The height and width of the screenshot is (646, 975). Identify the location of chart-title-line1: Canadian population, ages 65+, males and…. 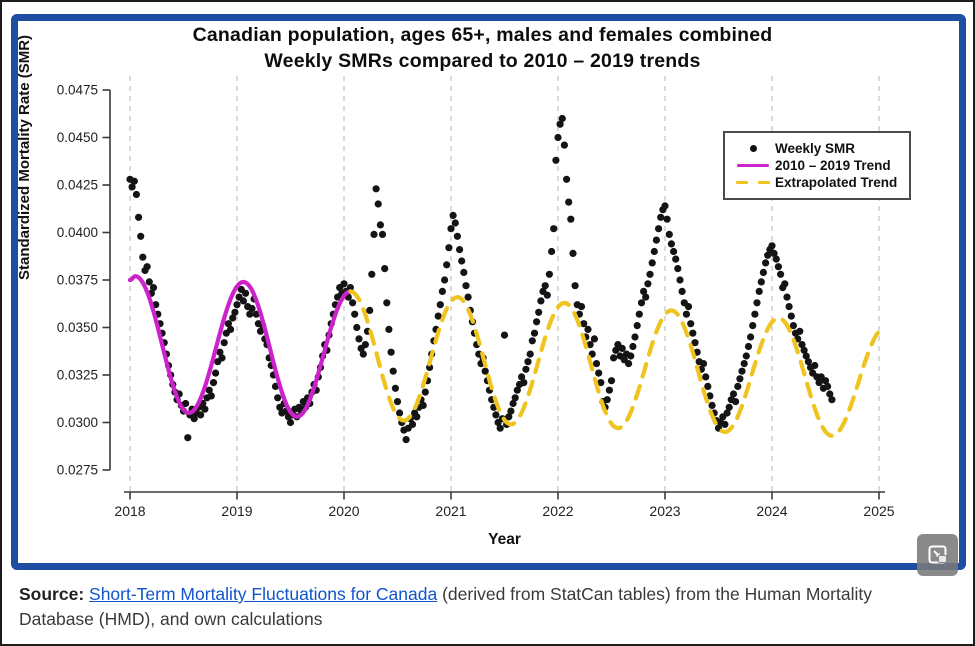
(482, 35).